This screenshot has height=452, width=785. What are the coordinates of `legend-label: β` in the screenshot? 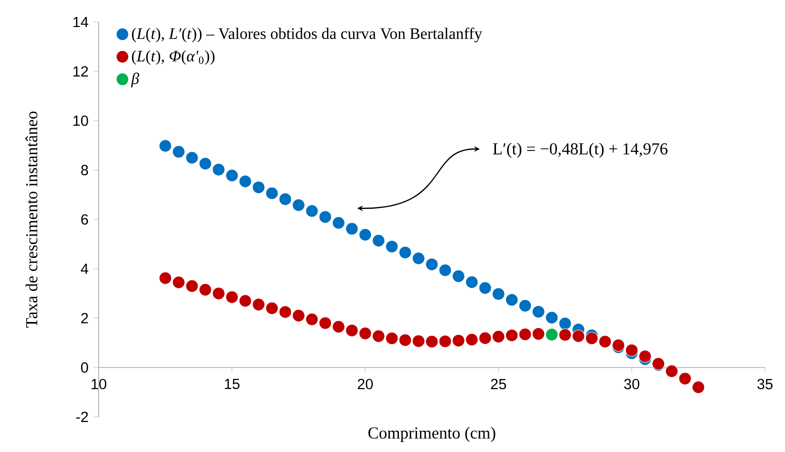 It's located at (135, 80).